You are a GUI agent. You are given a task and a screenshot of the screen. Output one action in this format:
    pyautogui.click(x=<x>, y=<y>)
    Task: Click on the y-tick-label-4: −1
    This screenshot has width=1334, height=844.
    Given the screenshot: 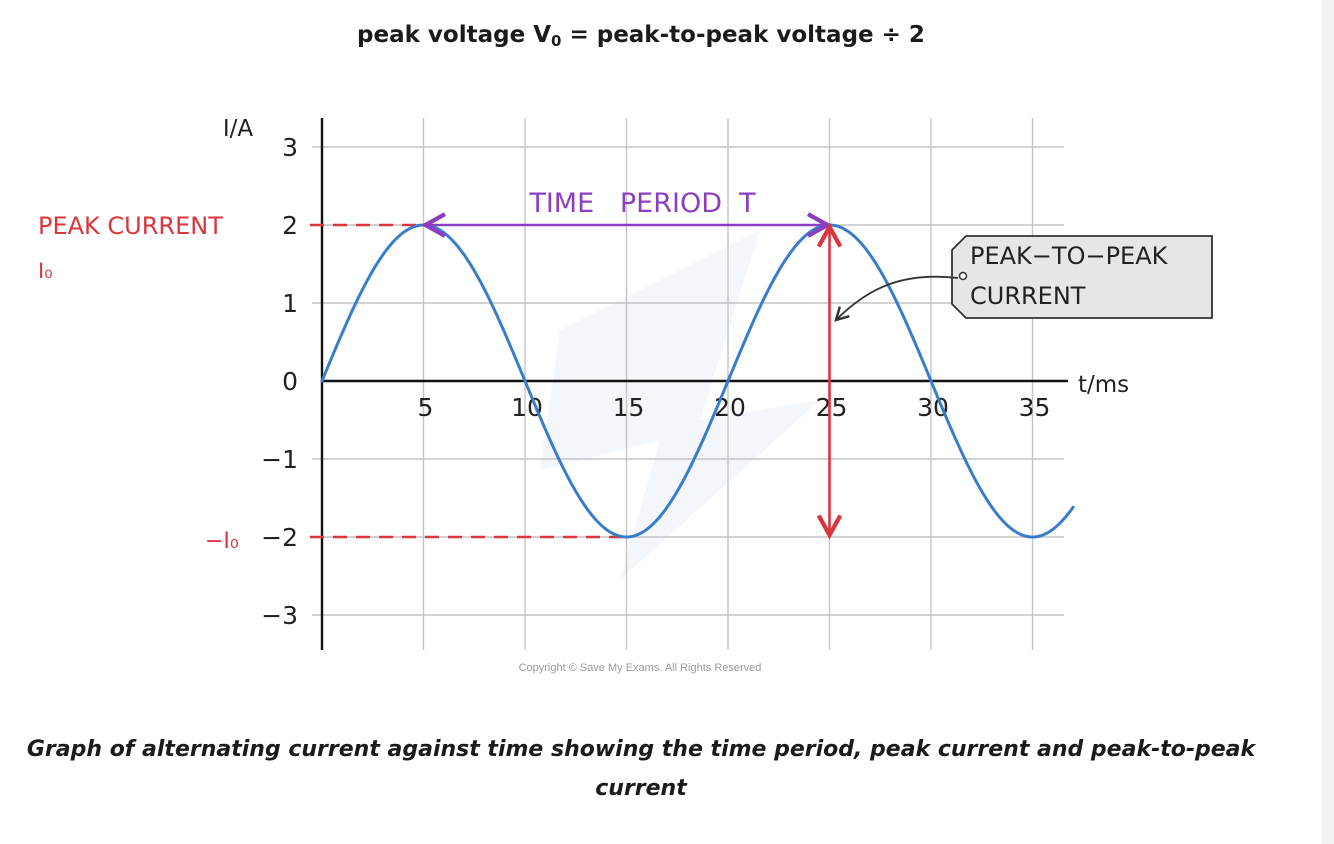 What is the action you would take?
    pyautogui.click(x=279, y=459)
    